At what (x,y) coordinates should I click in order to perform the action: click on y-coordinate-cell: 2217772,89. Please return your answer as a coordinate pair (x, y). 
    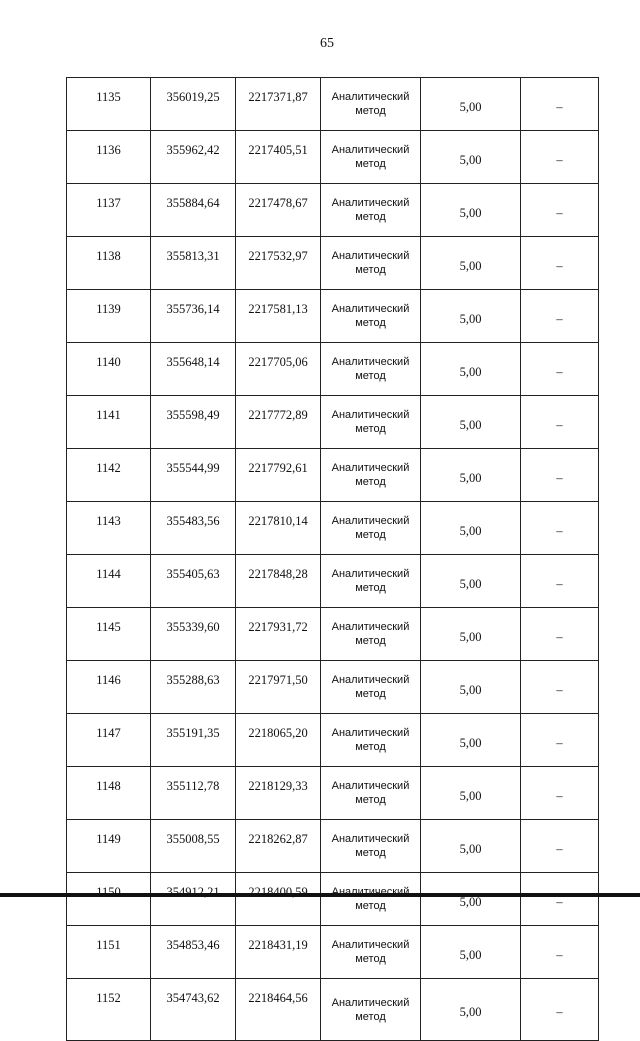
    Looking at the image, I should click on (278, 422).